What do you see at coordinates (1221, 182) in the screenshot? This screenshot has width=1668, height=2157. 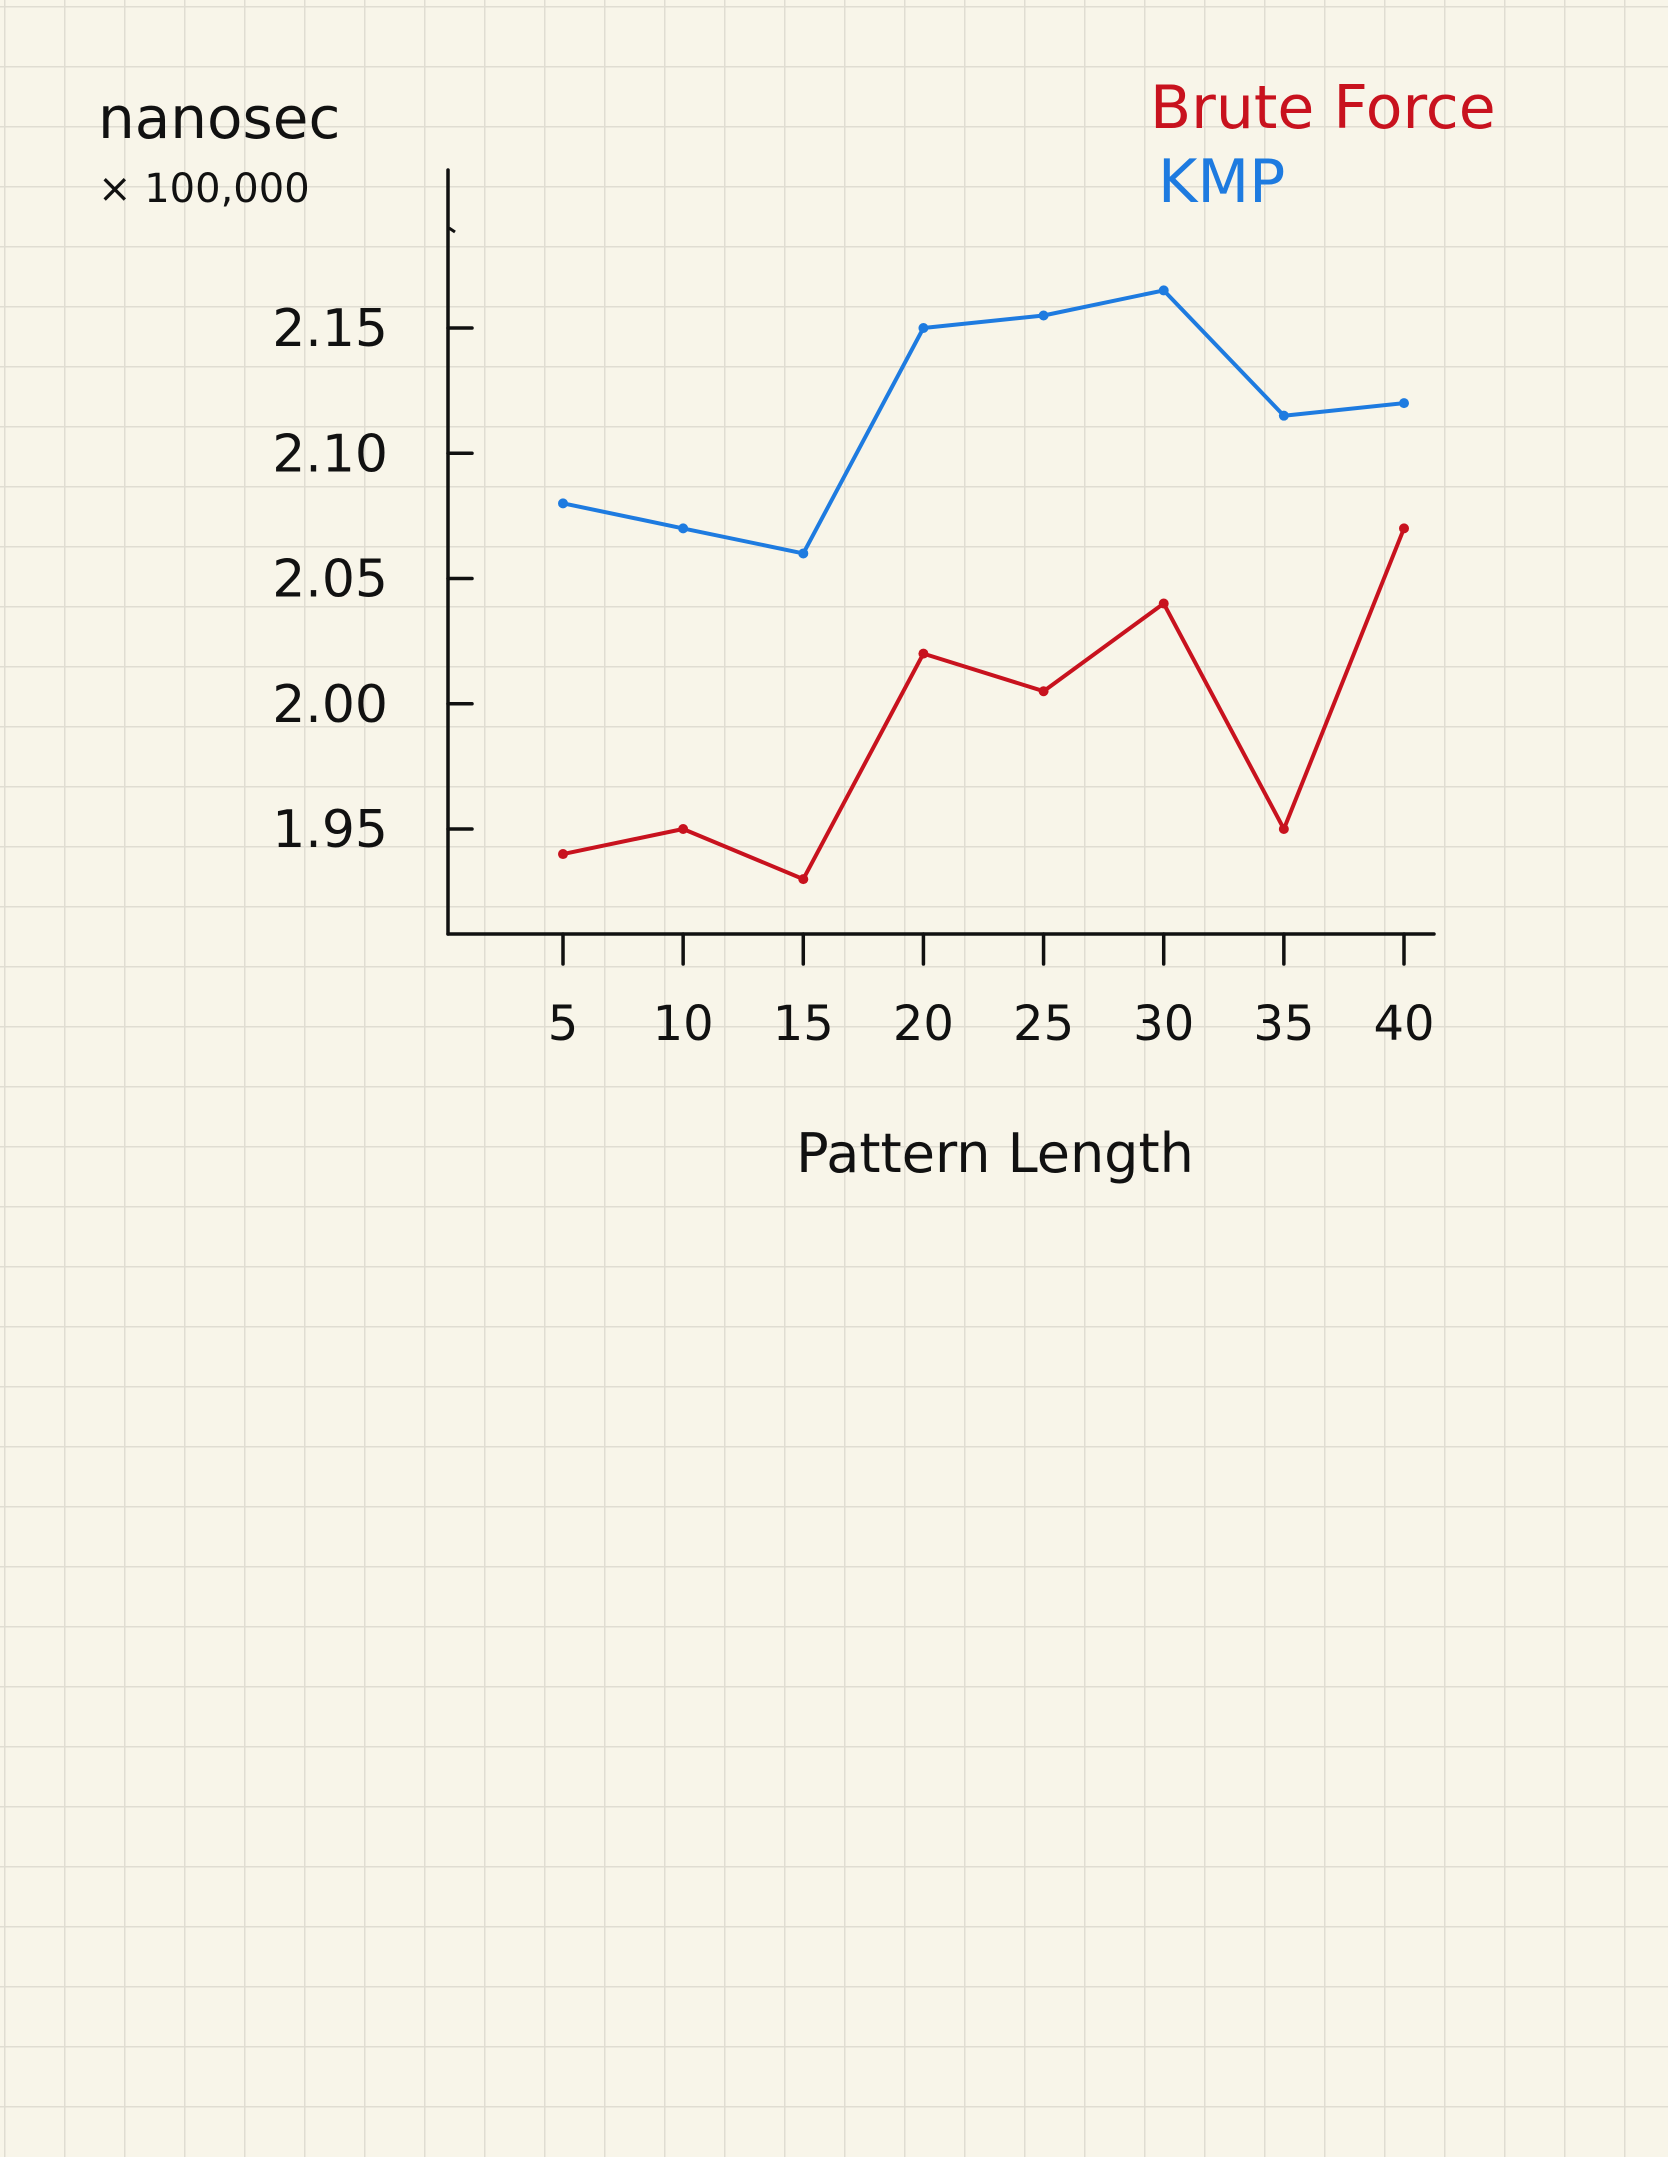 I see `legend-item-kmp: KMP` at bounding box center [1221, 182].